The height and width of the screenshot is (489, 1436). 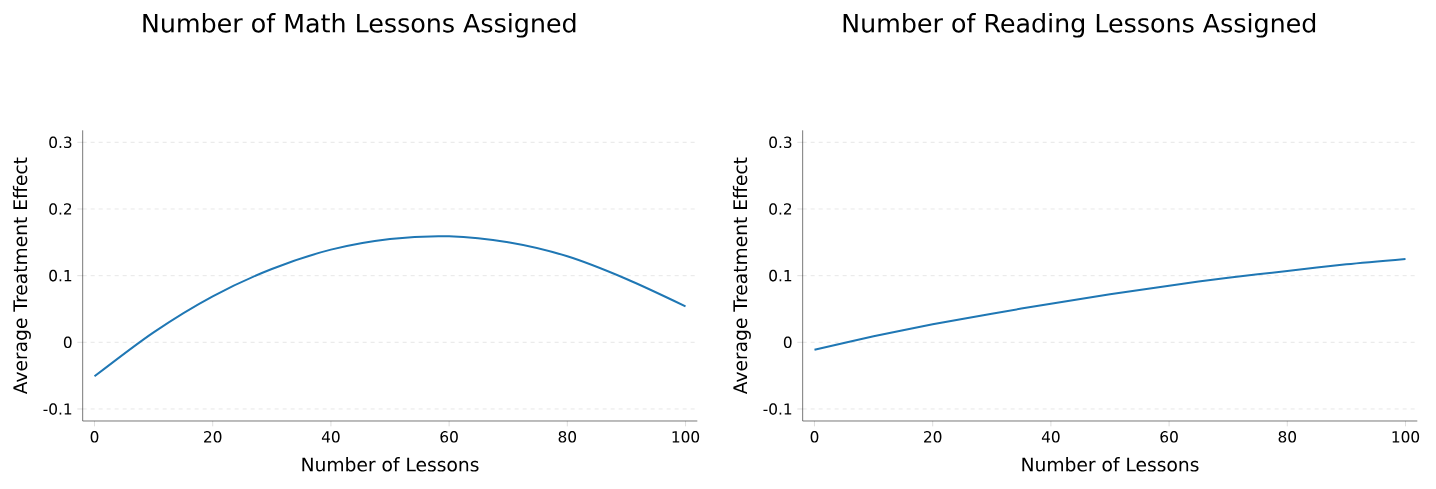 What do you see at coordinates (359, 25) in the screenshot?
I see `chart-title: Number of Math Lessons Assigned` at bounding box center [359, 25].